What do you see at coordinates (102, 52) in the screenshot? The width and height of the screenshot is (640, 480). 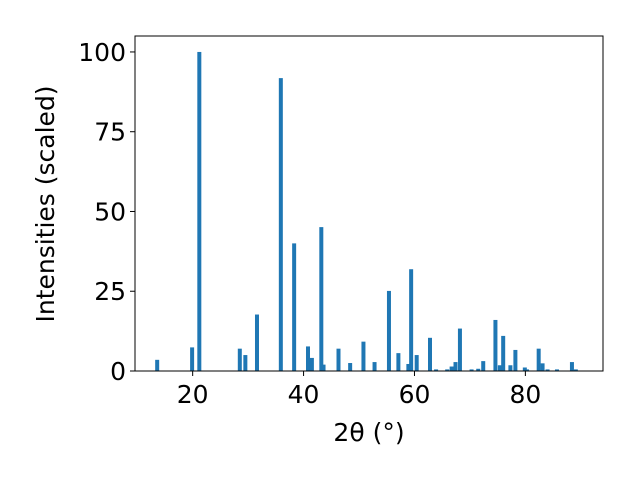 I see `y-tick-label: 100` at bounding box center [102, 52].